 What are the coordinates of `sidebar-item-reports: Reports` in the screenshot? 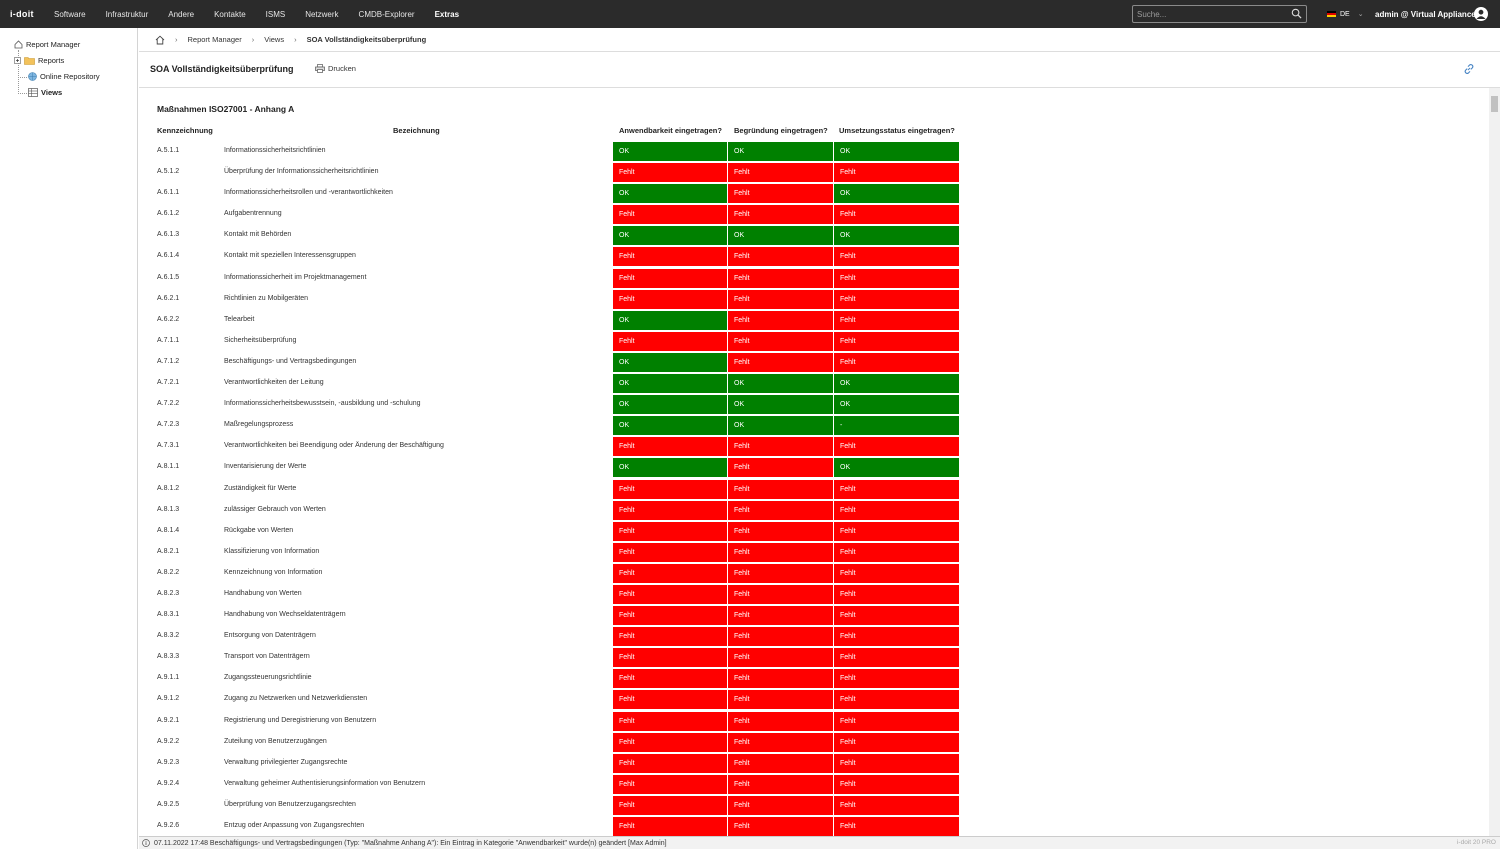 It's located at (39, 60).